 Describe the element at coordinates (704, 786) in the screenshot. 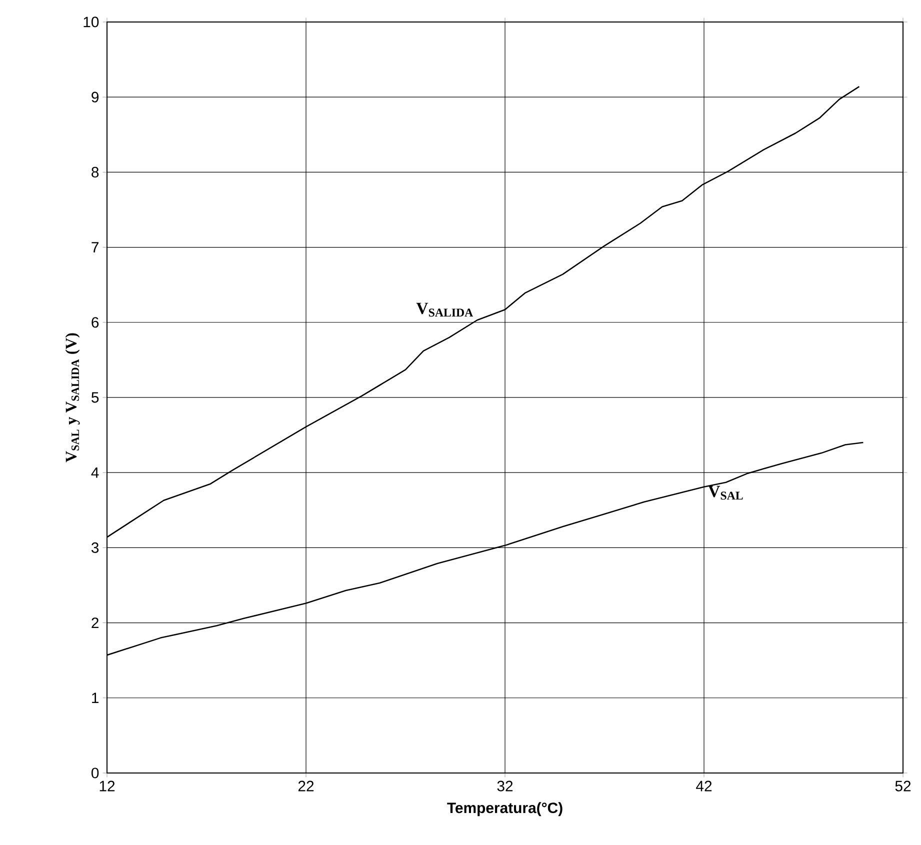

I see `x-tick-label: 42` at that location.